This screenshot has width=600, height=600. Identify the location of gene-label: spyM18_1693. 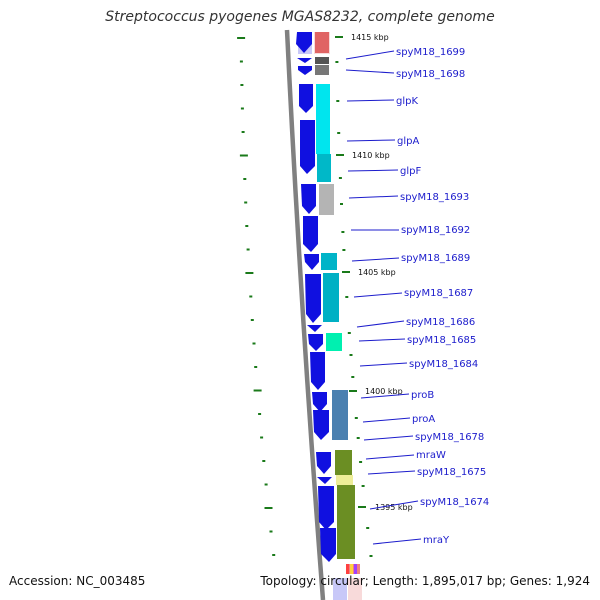
(434, 197).